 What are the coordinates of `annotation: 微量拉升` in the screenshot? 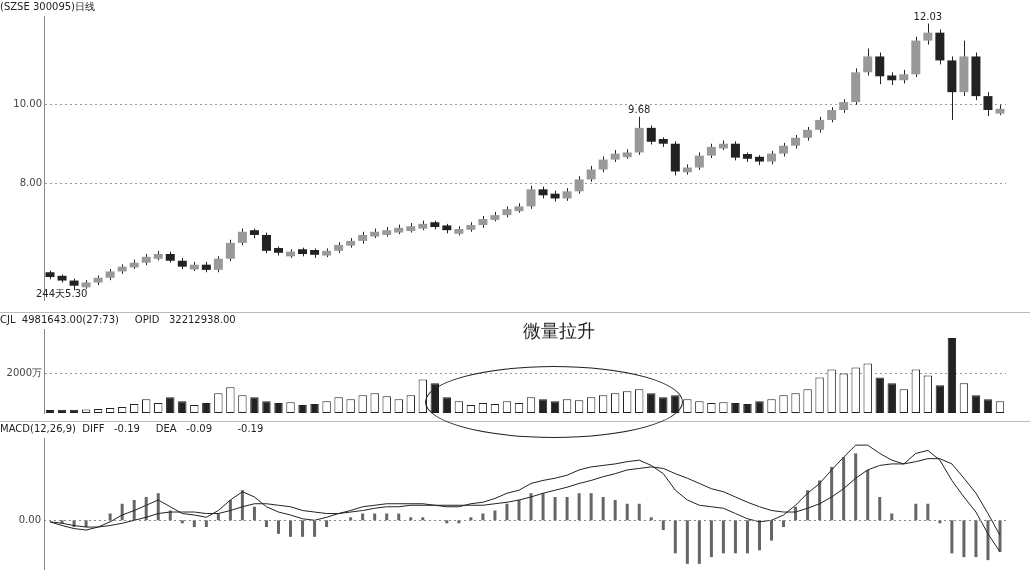 It's located at (558, 330).